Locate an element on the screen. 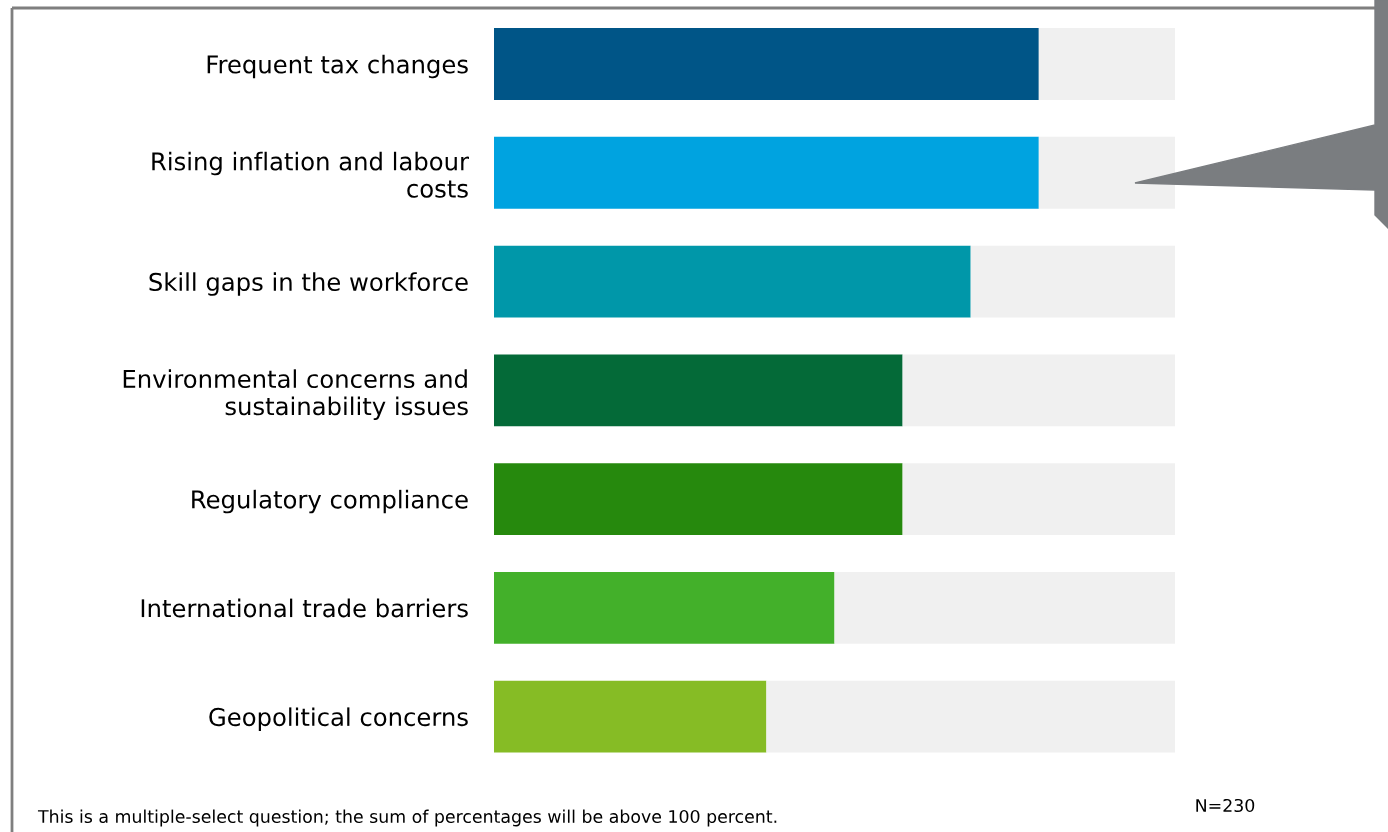  text: N=230 is located at coordinates (1225, 805).